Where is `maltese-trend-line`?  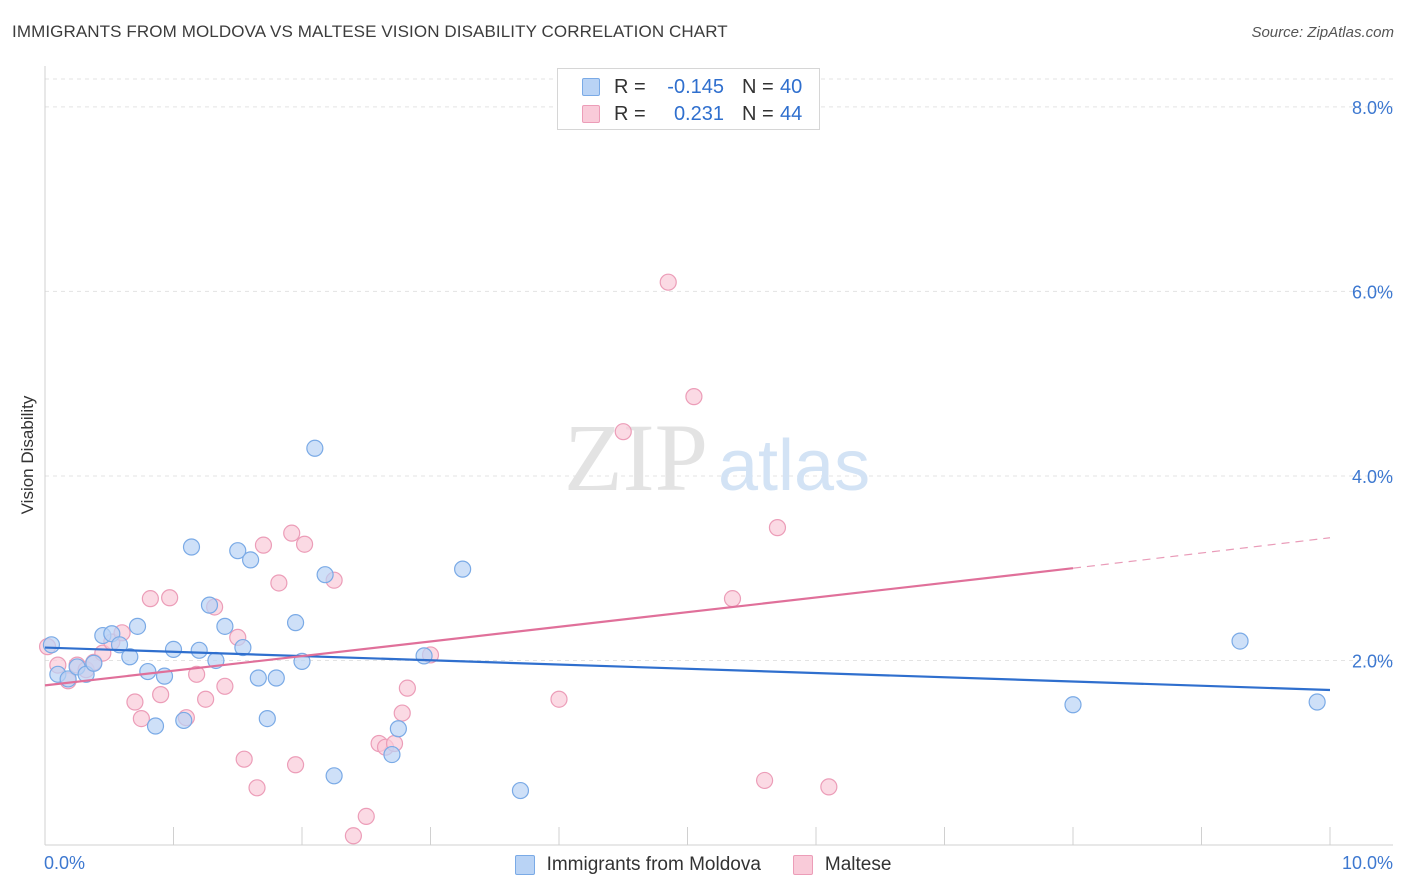 maltese-trend-line is located at coordinates (559, 627).